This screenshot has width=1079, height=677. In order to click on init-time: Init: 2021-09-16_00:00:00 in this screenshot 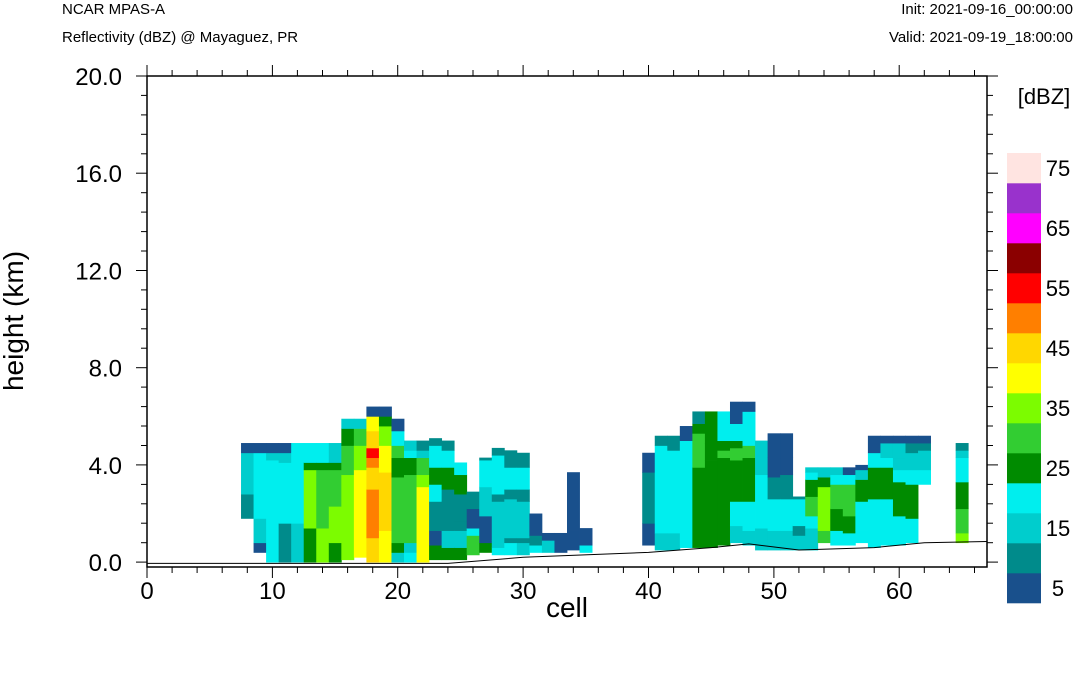, I will do `click(987, 9)`.